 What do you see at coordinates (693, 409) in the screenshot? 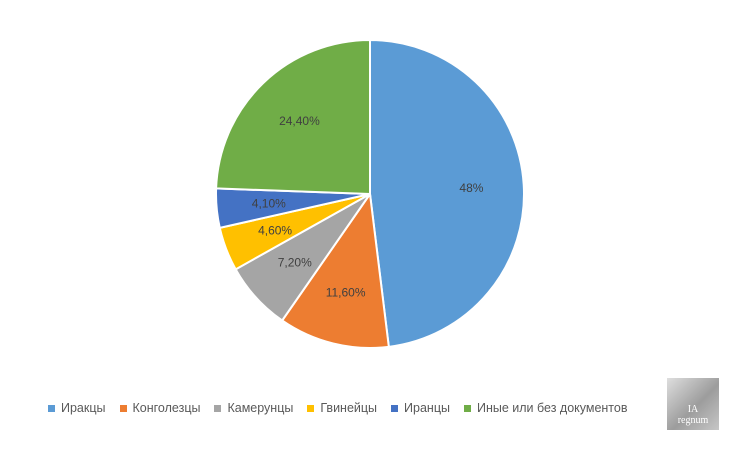
I see `watermark-logo-text: IA` at bounding box center [693, 409].